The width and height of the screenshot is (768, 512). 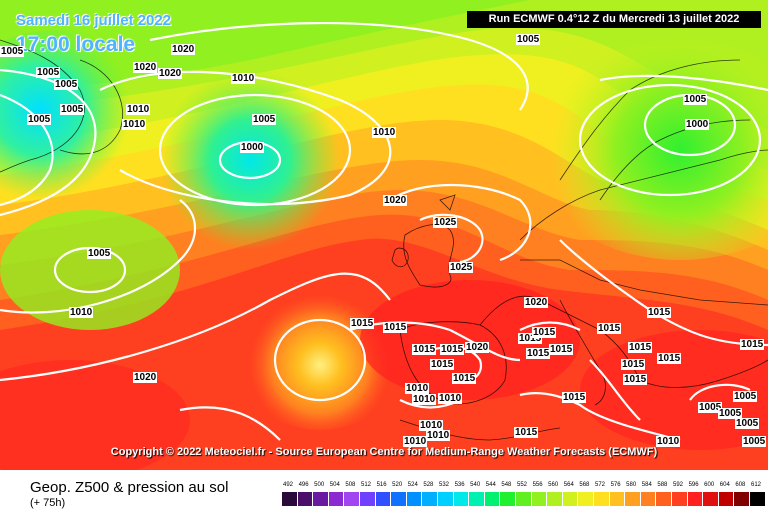 What do you see at coordinates (724, 485) in the screenshot?
I see `scale-tick-label: 604` at bounding box center [724, 485].